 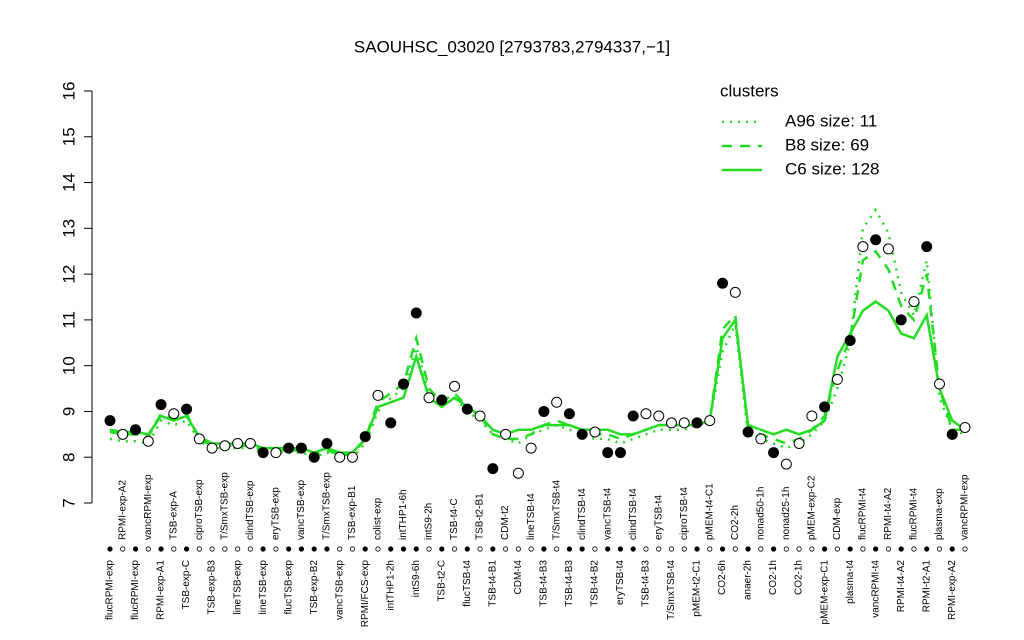 What do you see at coordinates (831, 120) in the screenshot?
I see `legend-label: A96 size: 11` at bounding box center [831, 120].